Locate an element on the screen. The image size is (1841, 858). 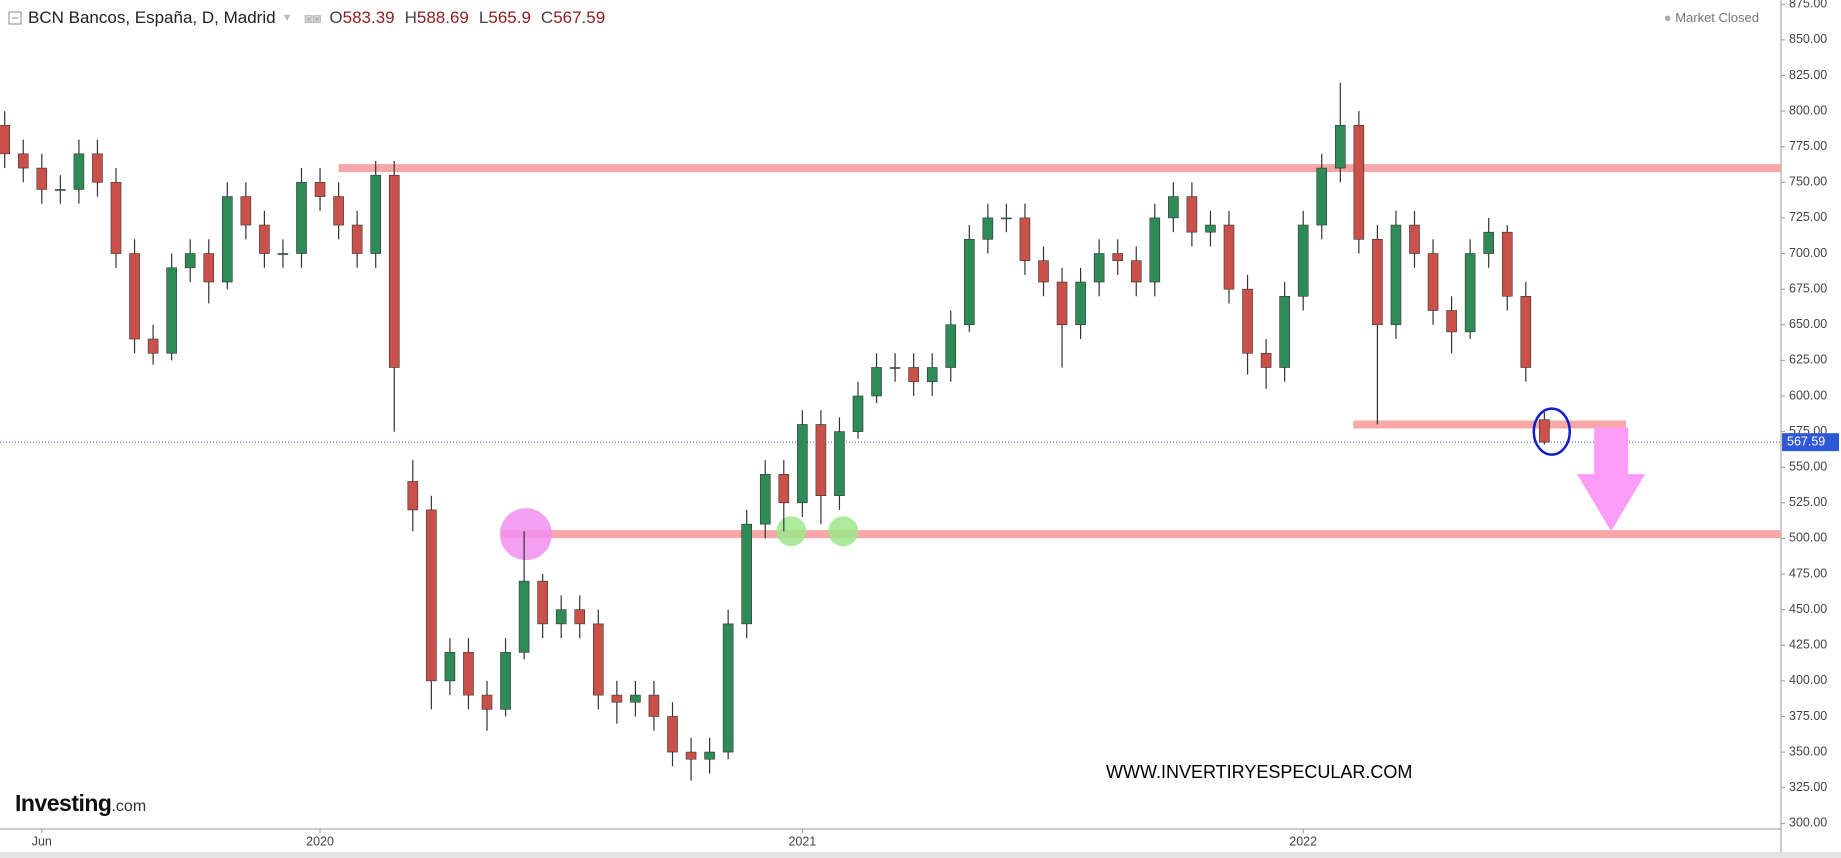
close-key: C is located at coordinates (547, 17).